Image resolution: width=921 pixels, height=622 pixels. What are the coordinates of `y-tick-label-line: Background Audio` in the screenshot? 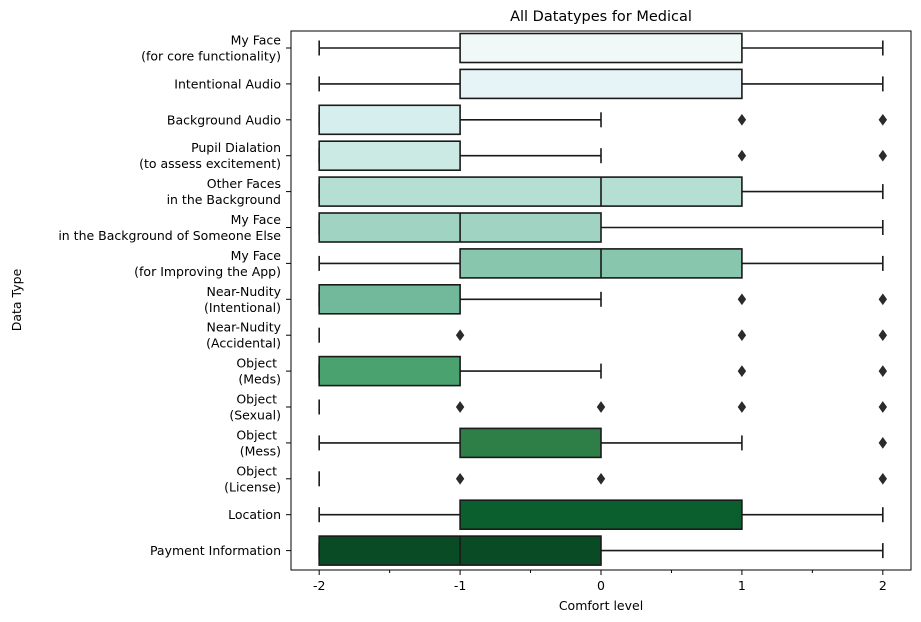 It's located at (224, 119).